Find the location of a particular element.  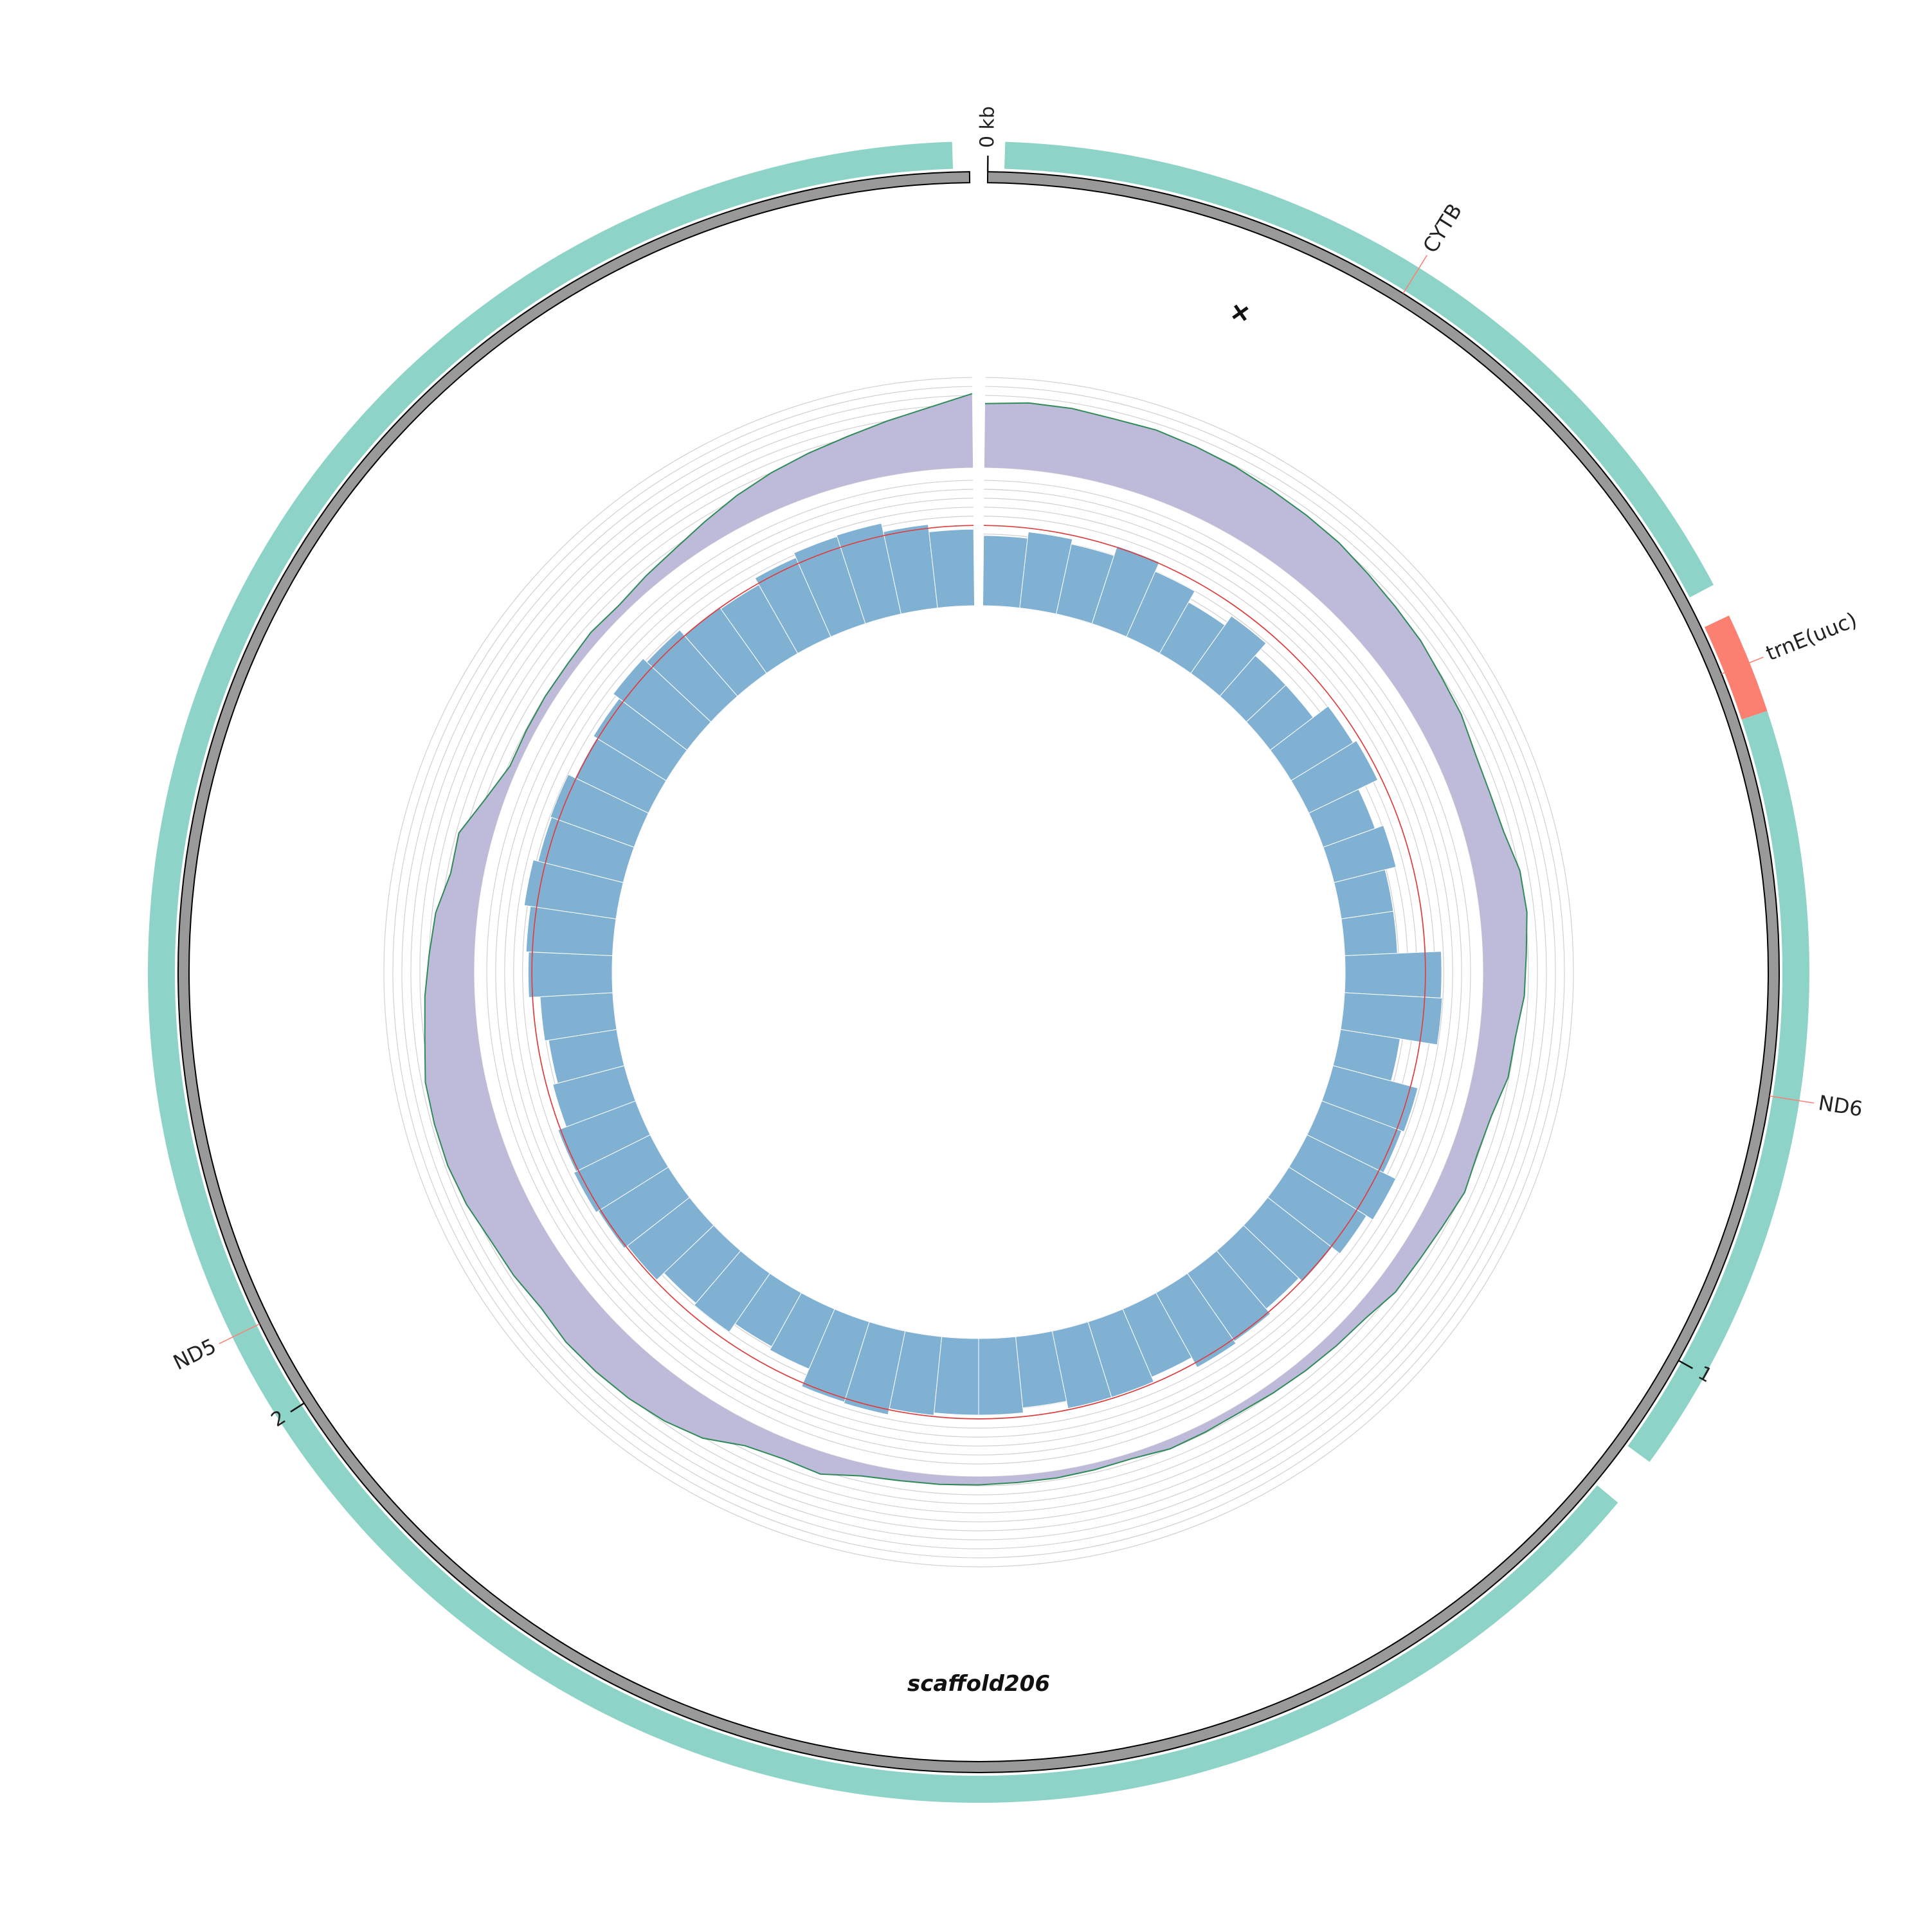

coverage-gridline is located at coordinates (979, 972).